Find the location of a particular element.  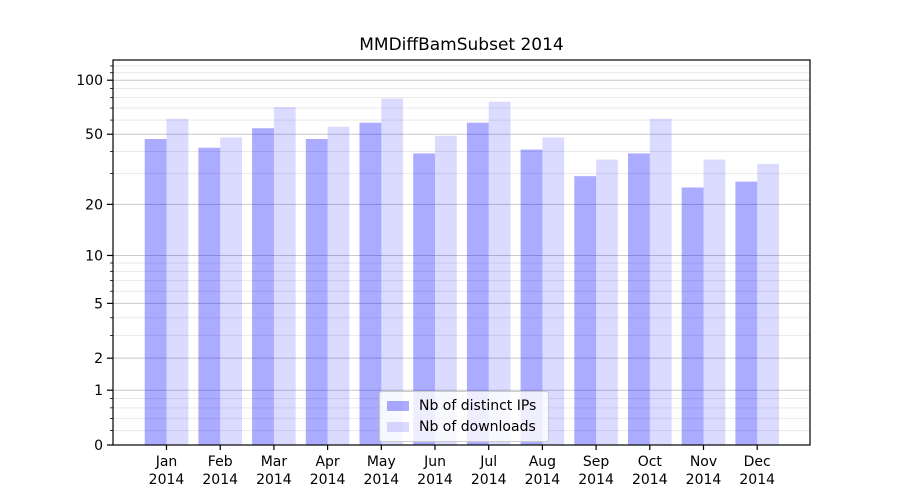

legend-swatch-distinct-ips is located at coordinates (398, 406).